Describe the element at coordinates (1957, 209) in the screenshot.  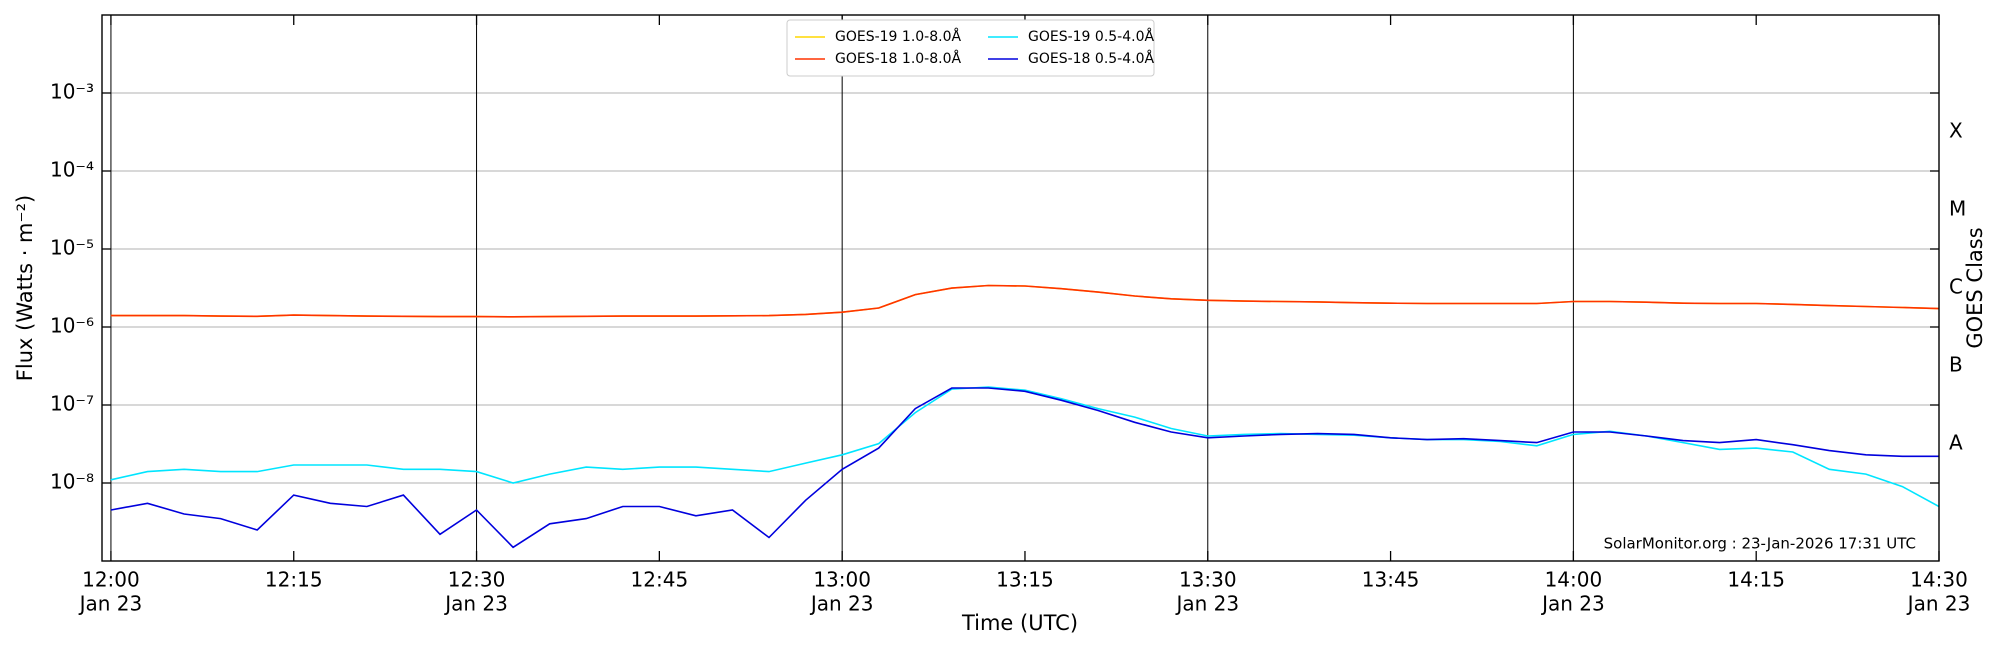
I see `y2-tick-label: M` at that location.